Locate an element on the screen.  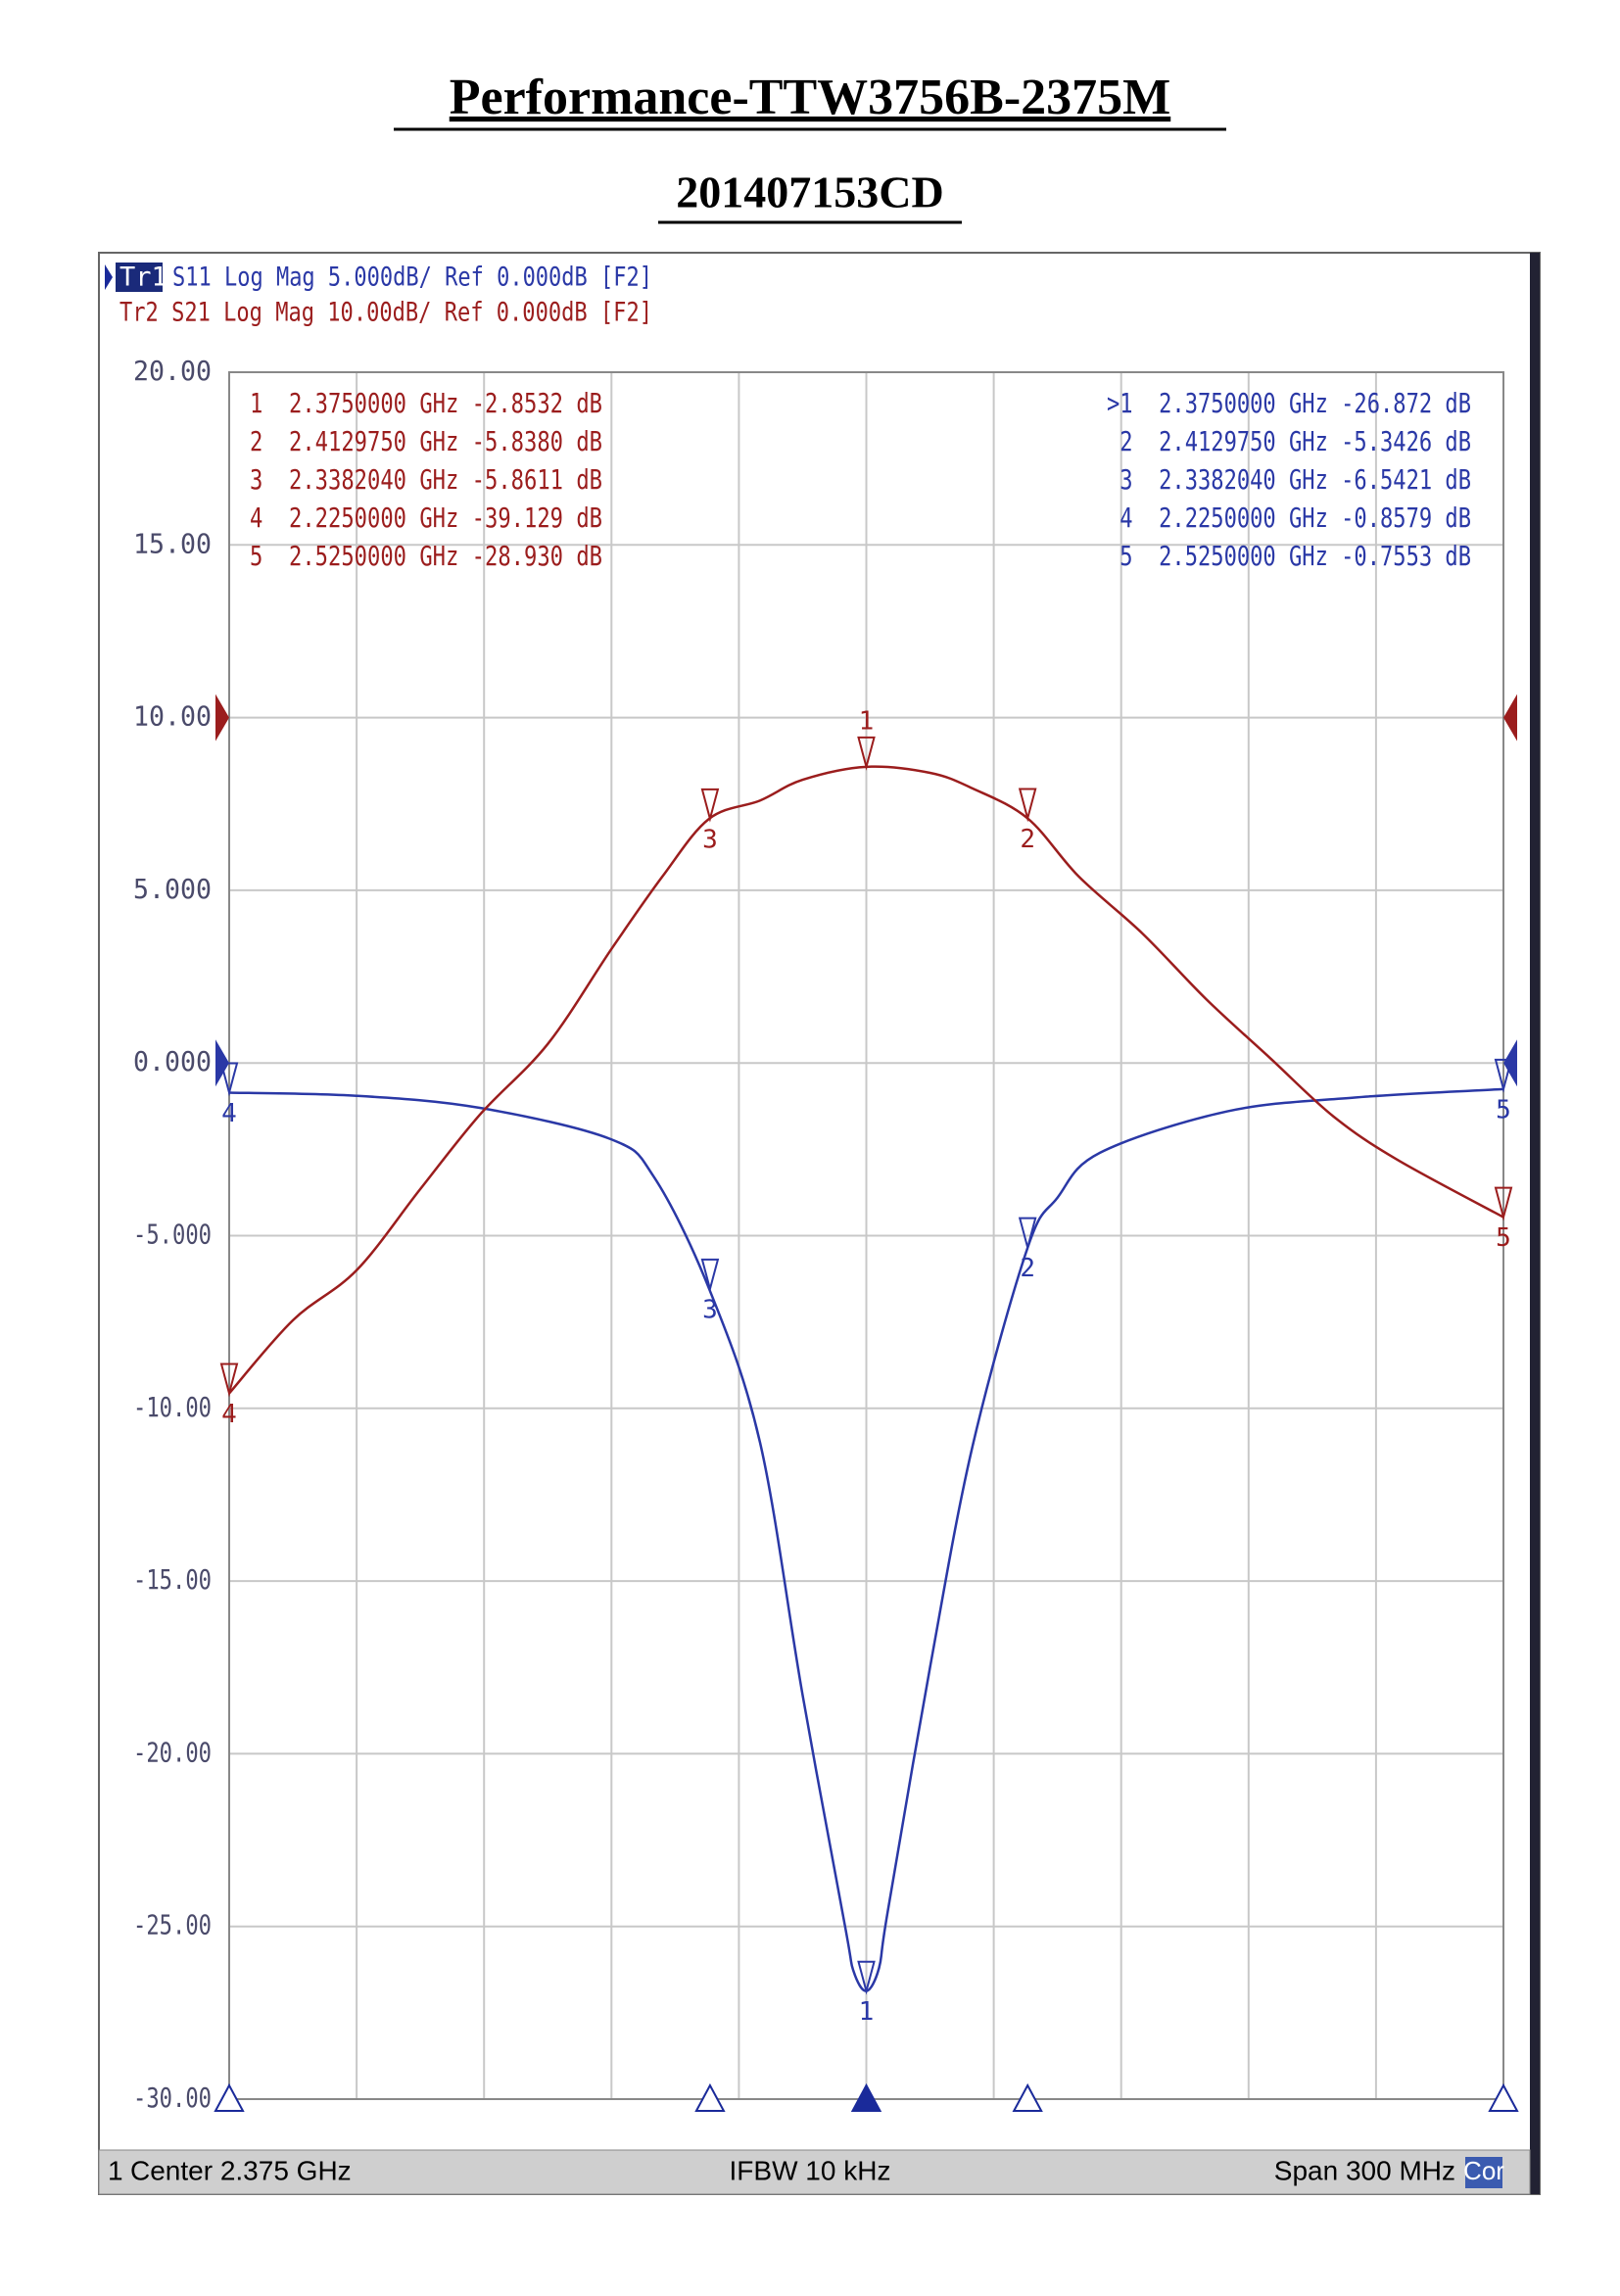
active-trace-box is located at coordinates (139, 277).